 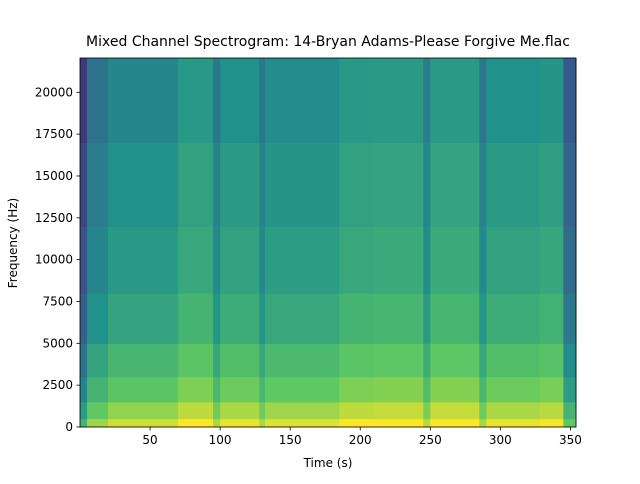 What do you see at coordinates (430, 440) in the screenshot?
I see `x-tick-label: 250` at bounding box center [430, 440].